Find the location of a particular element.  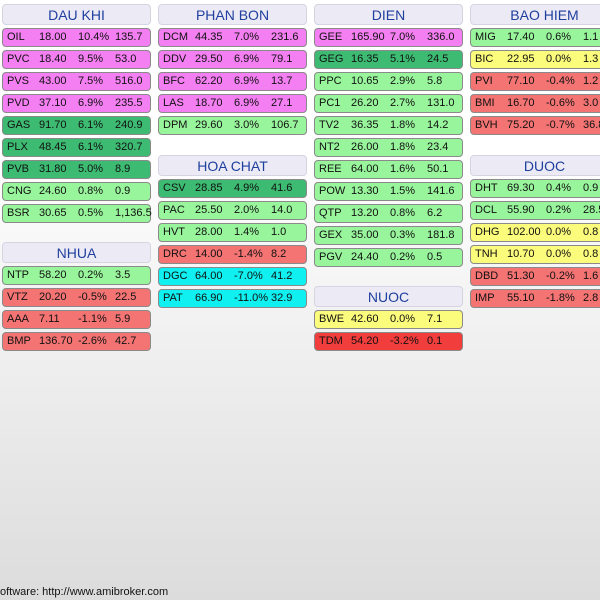

stock-row: GEE 165.90 7.0% 336.0 is located at coordinates (388, 37).